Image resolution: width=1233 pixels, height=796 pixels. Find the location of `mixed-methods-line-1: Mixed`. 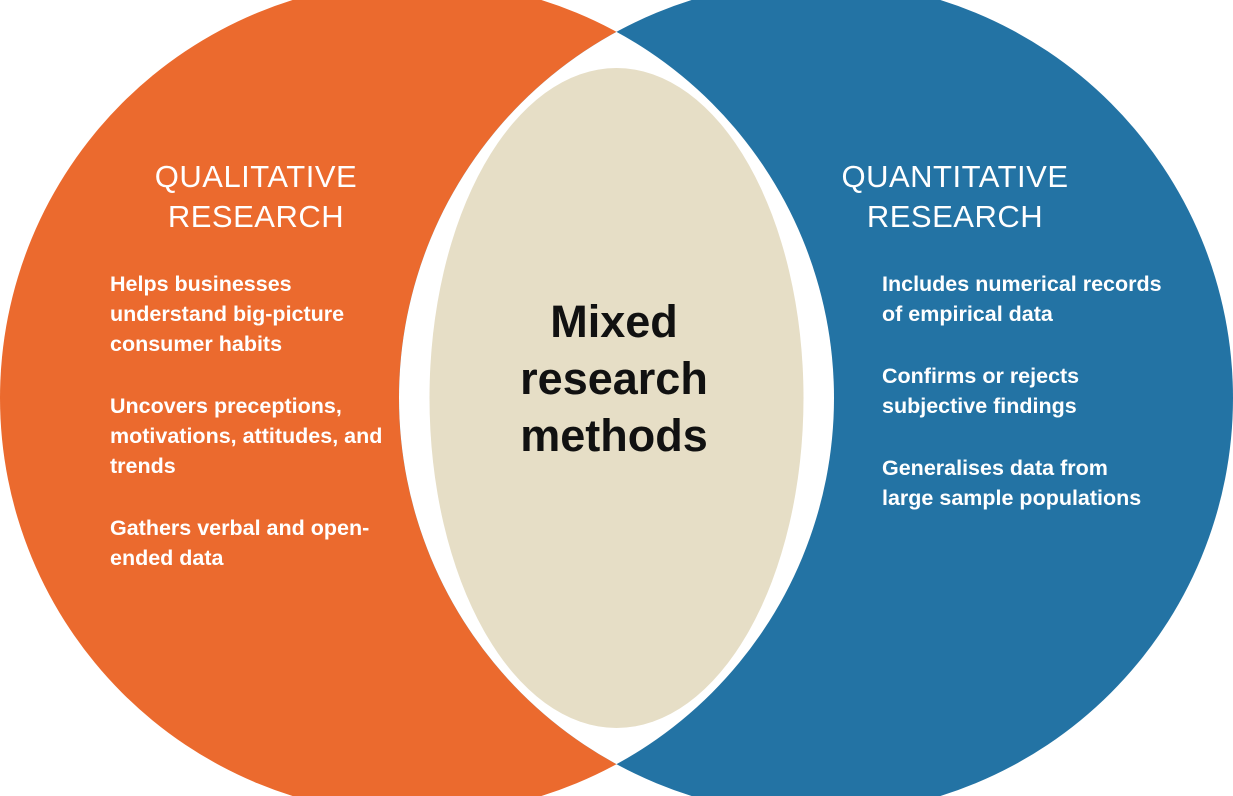

mixed-methods-line-1: Mixed is located at coordinates (614, 321).